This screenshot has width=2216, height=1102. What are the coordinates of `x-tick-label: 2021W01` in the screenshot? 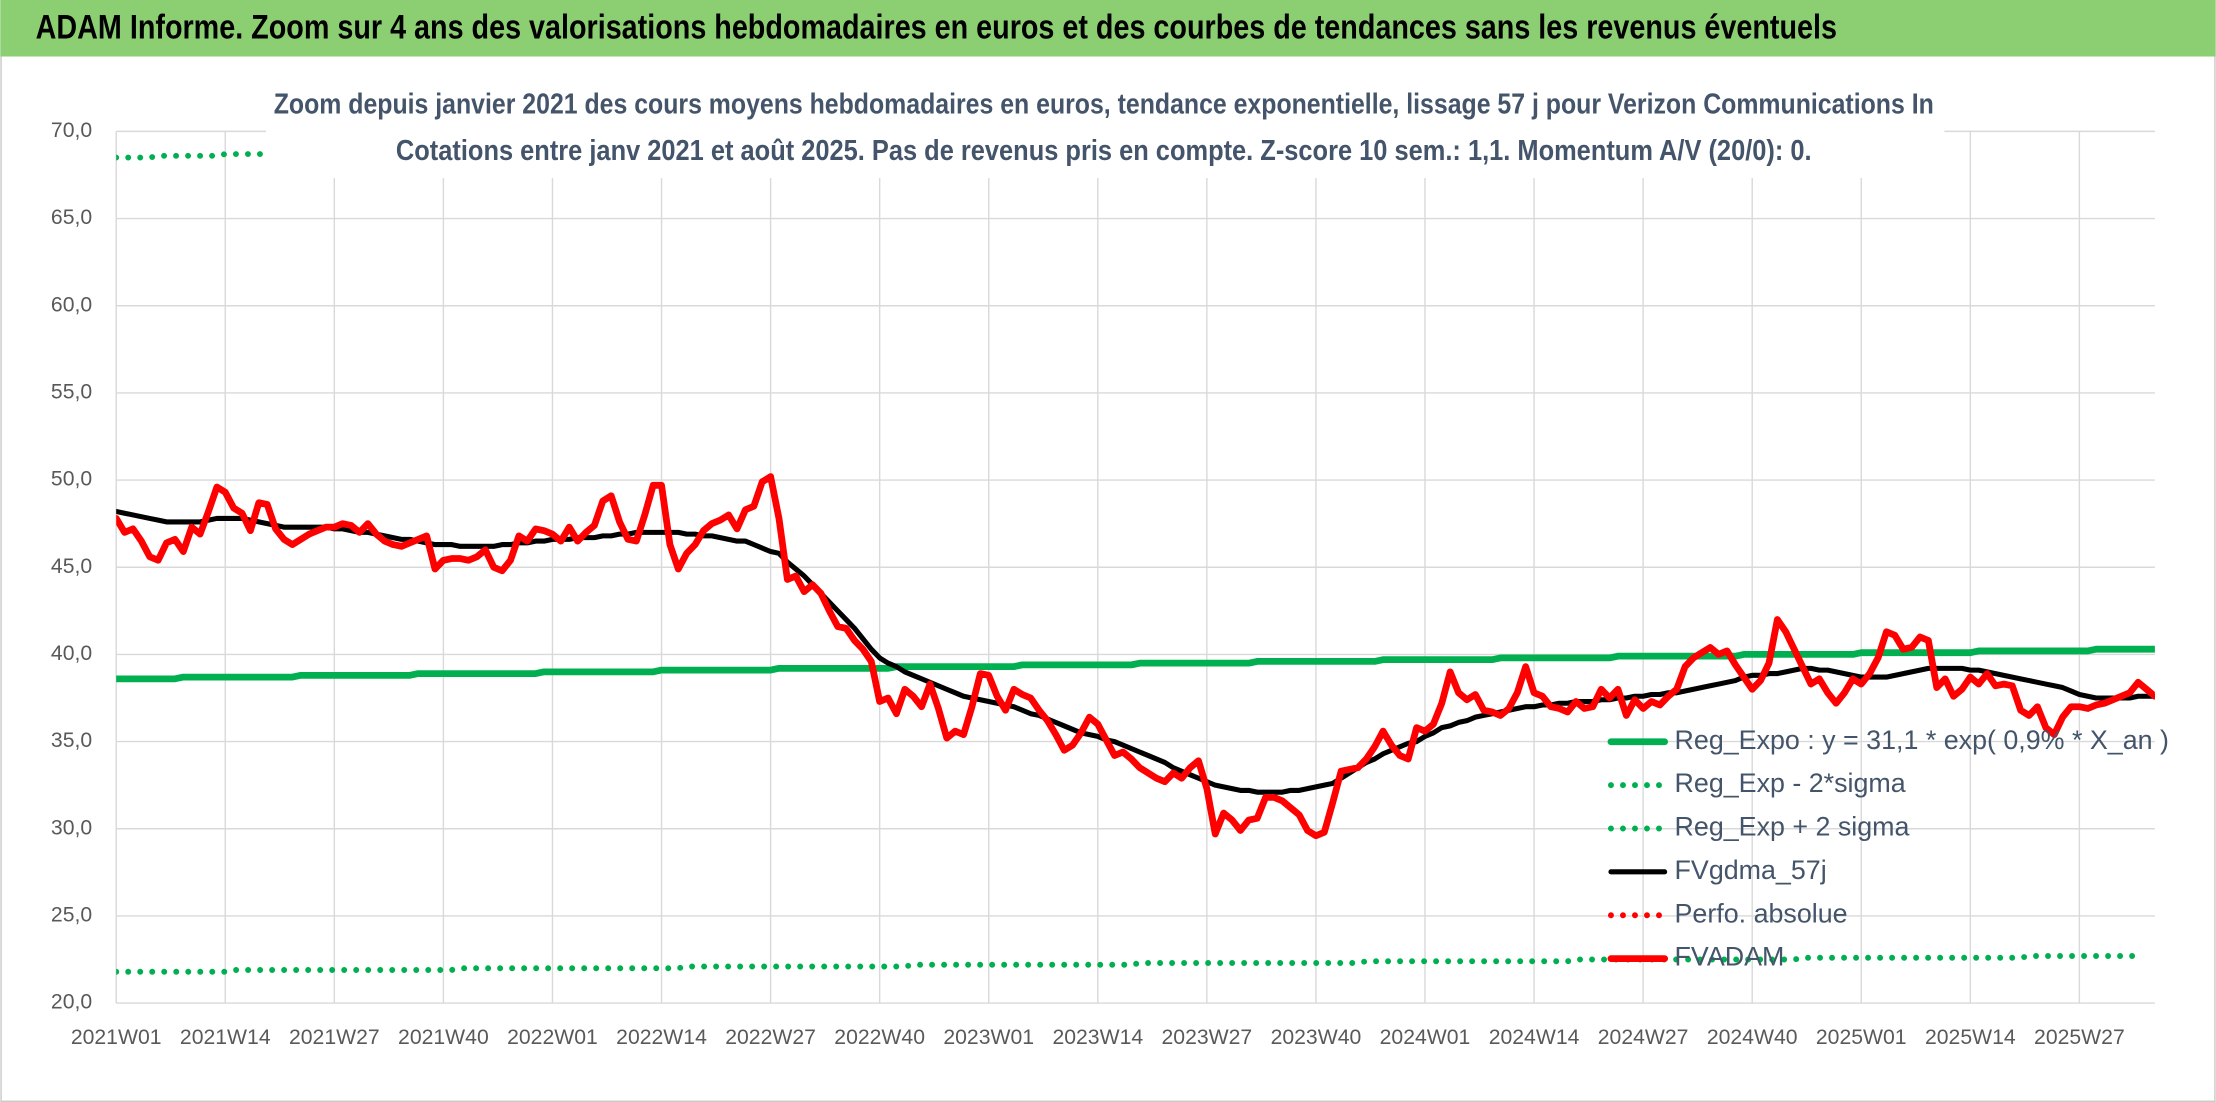 It's located at (116, 1037).